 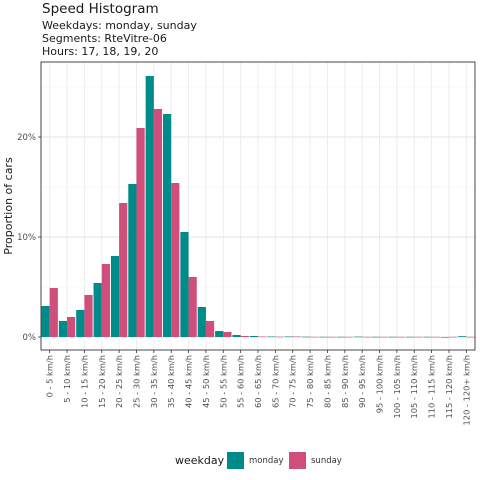 What do you see at coordinates (84, 381) in the screenshot?
I see `x-tick-label-2: 10 - 15 km/h` at bounding box center [84, 381].